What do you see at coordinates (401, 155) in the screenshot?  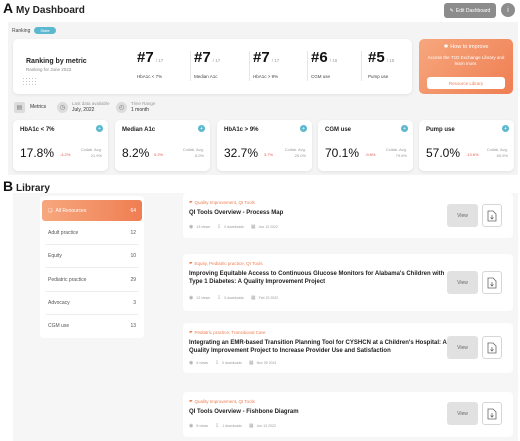 I see `collab-avg-value: 79.8%` at bounding box center [401, 155].